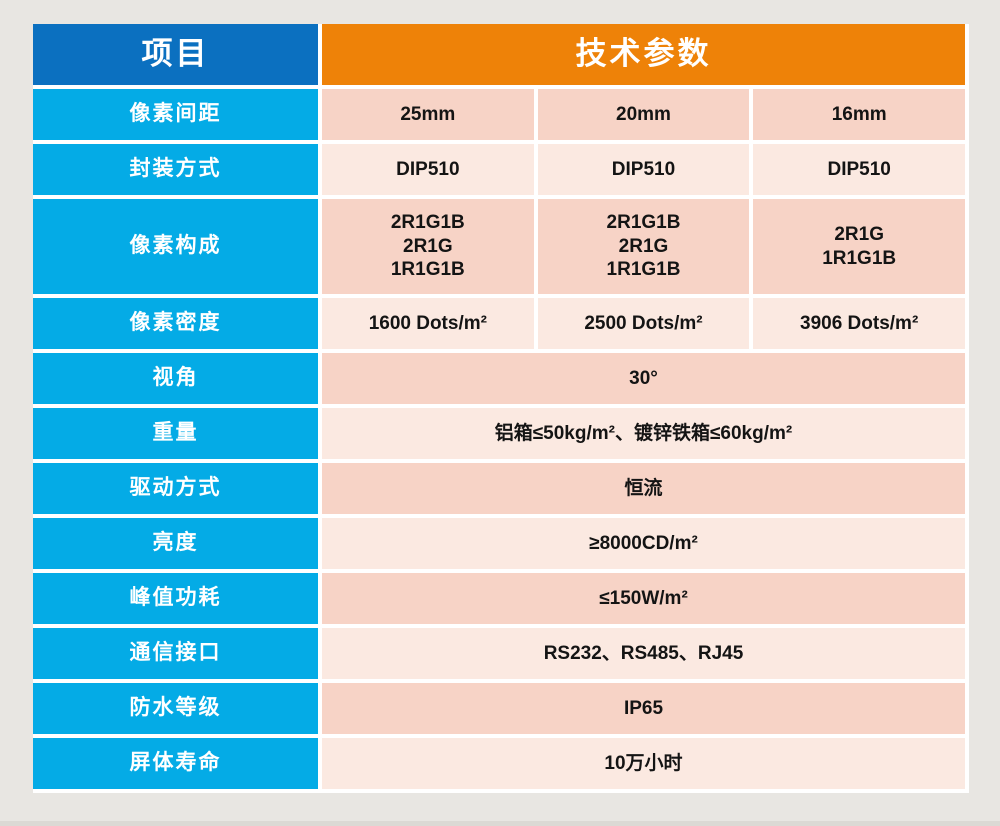  I want to click on header-items-label: 项目, so click(175, 54).